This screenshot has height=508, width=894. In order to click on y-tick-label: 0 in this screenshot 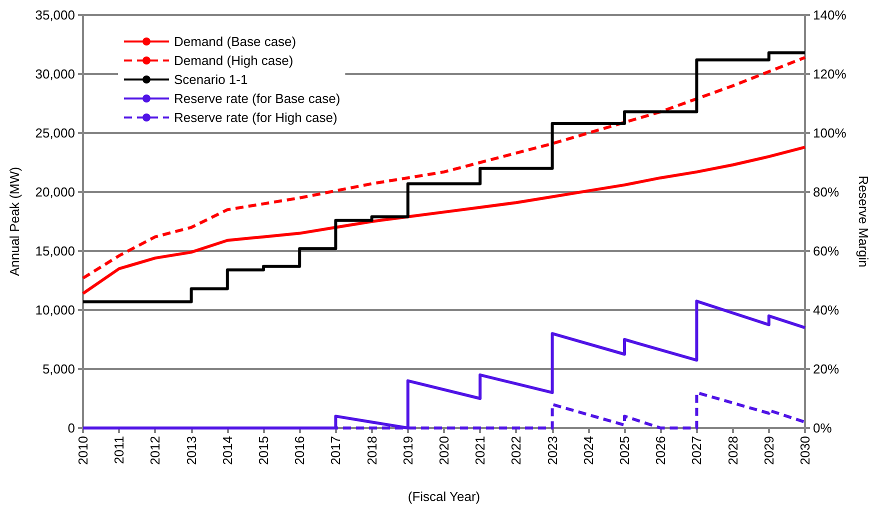, I will do `click(71, 428)`.